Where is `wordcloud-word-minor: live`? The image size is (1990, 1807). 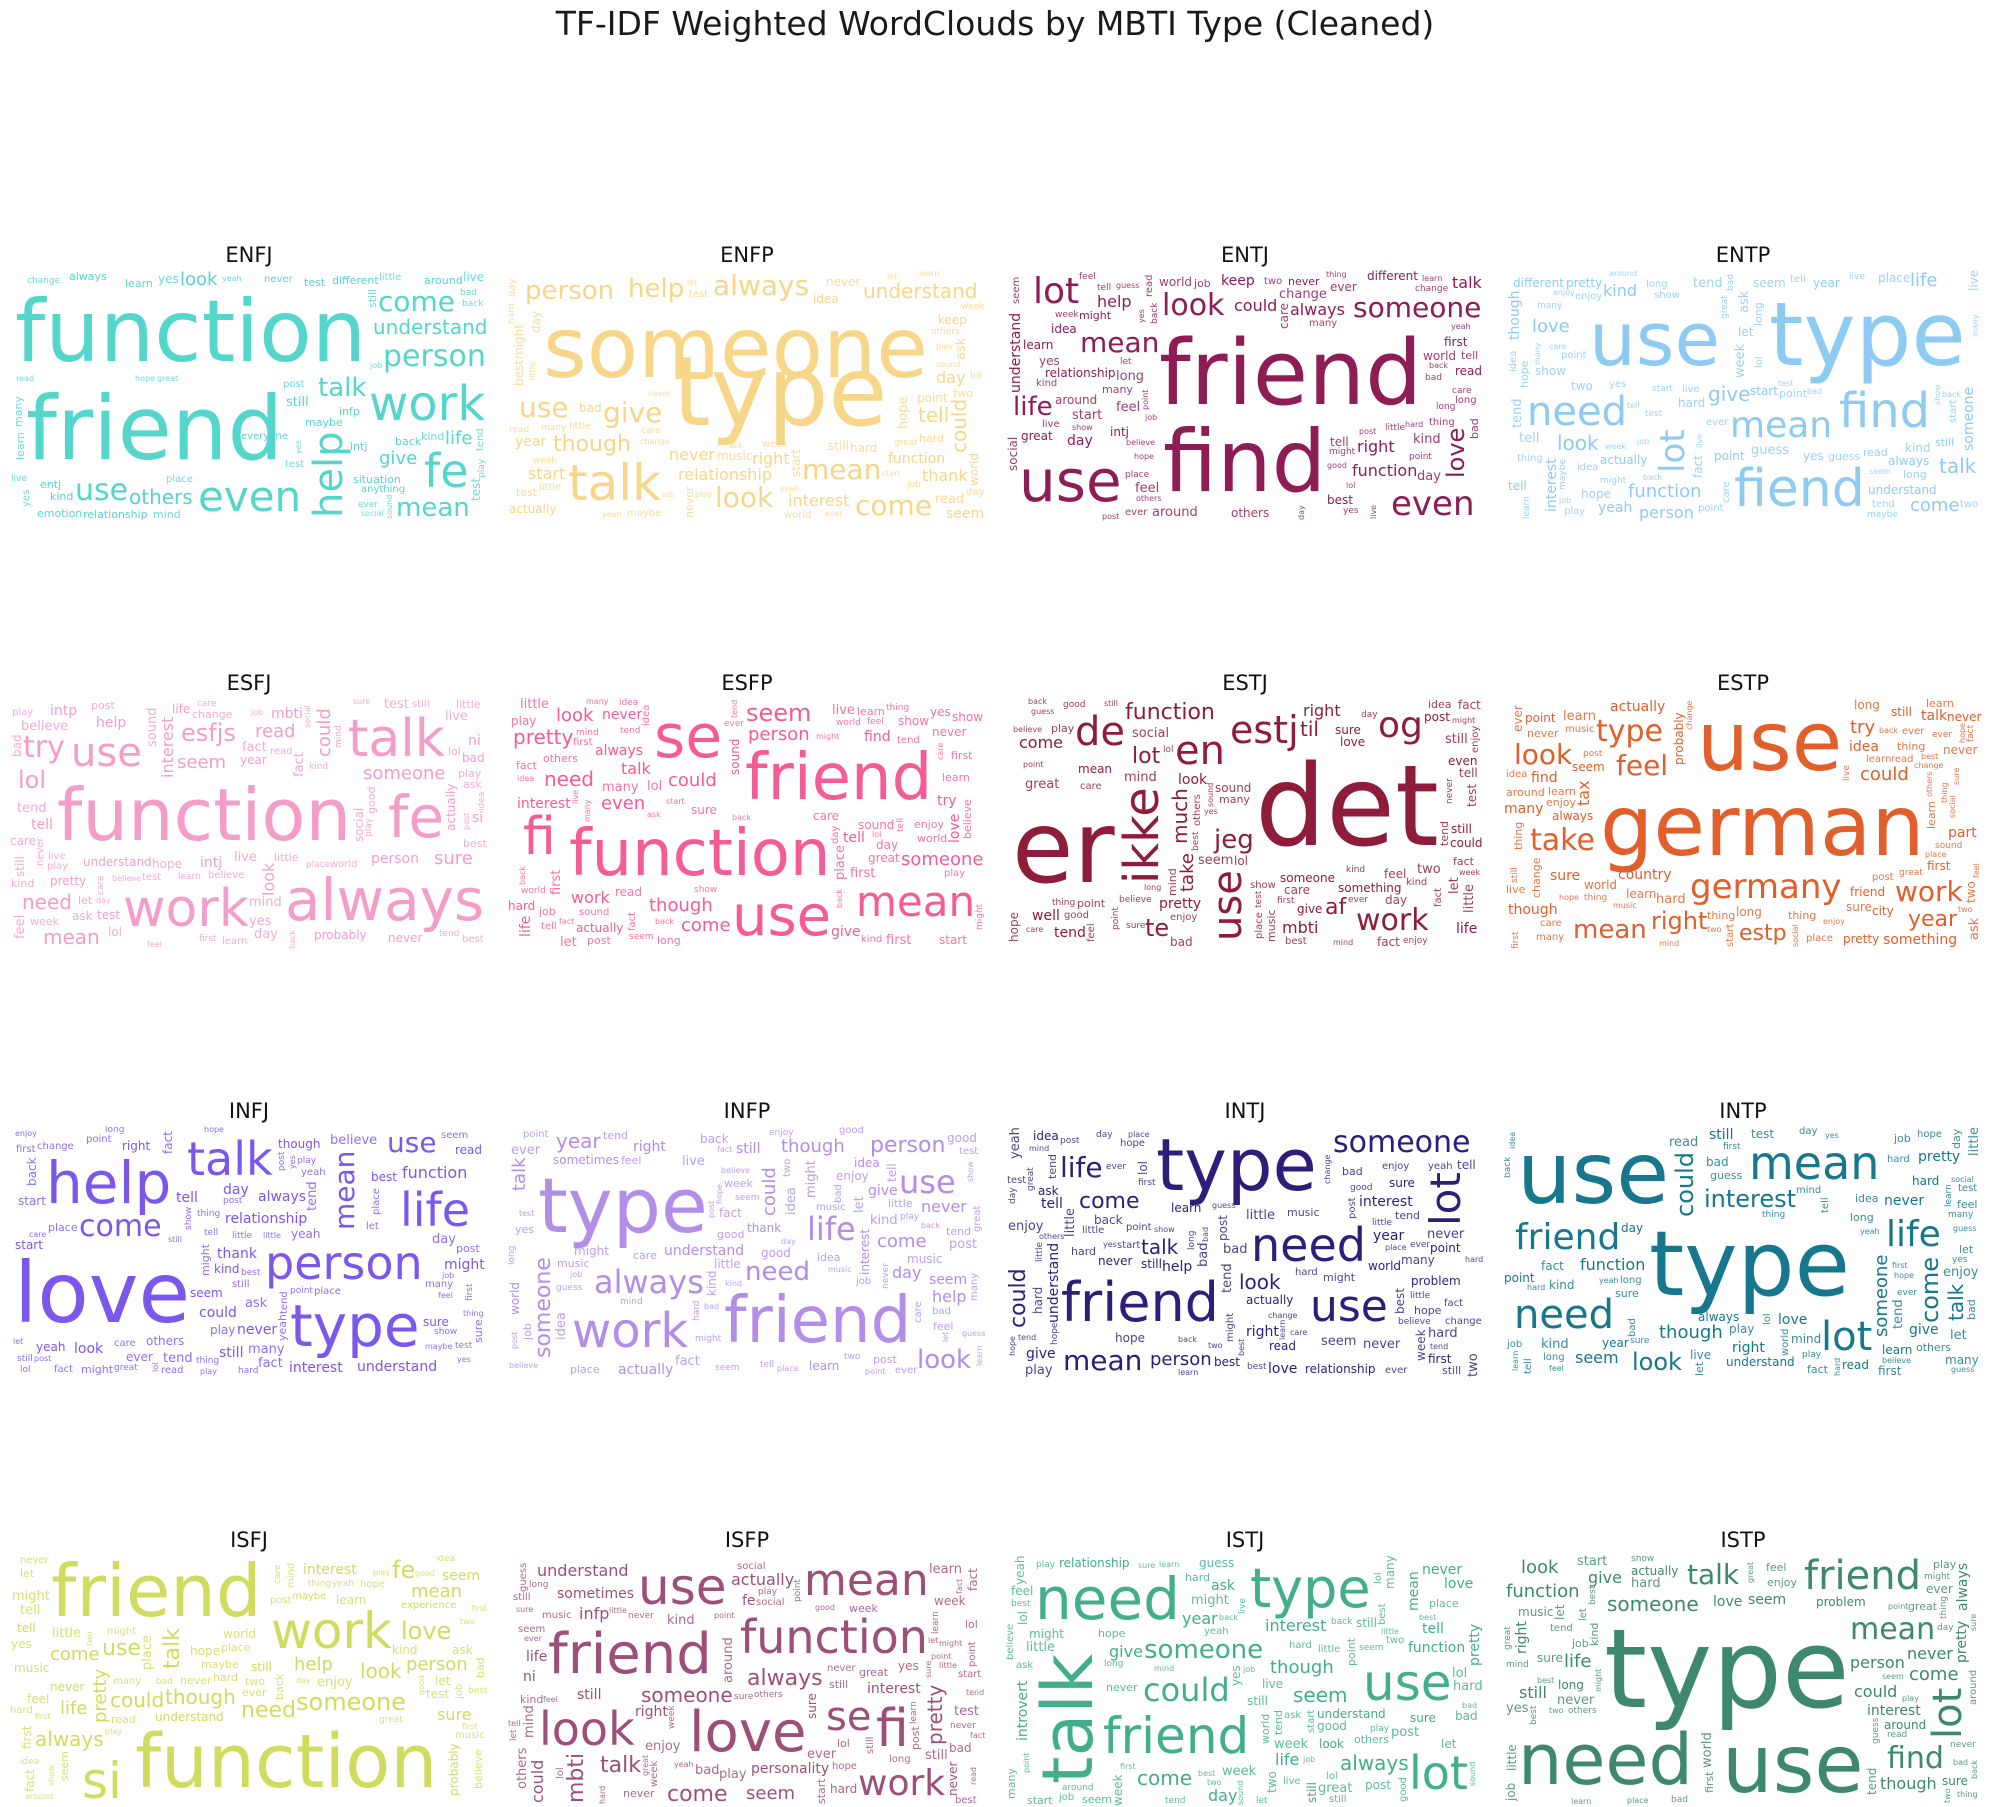 wordcloud-word-minor: live is located at coordinates (575, 796).